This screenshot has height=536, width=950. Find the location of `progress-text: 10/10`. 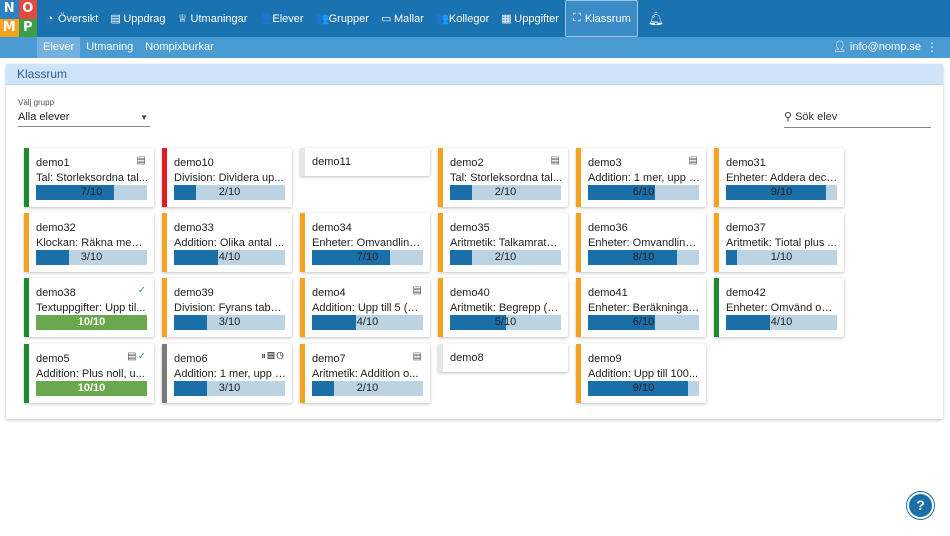

progress-text: 10/10 is located at coordinates (91, 322).